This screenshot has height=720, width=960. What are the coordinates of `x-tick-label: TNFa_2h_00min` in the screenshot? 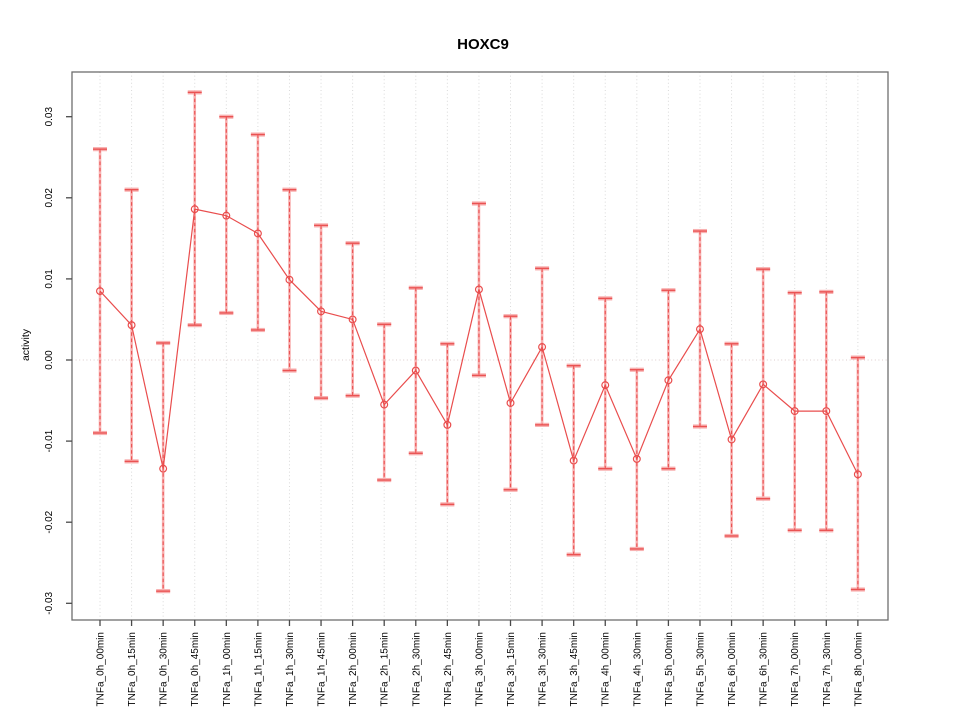 It's located at (353, 669).